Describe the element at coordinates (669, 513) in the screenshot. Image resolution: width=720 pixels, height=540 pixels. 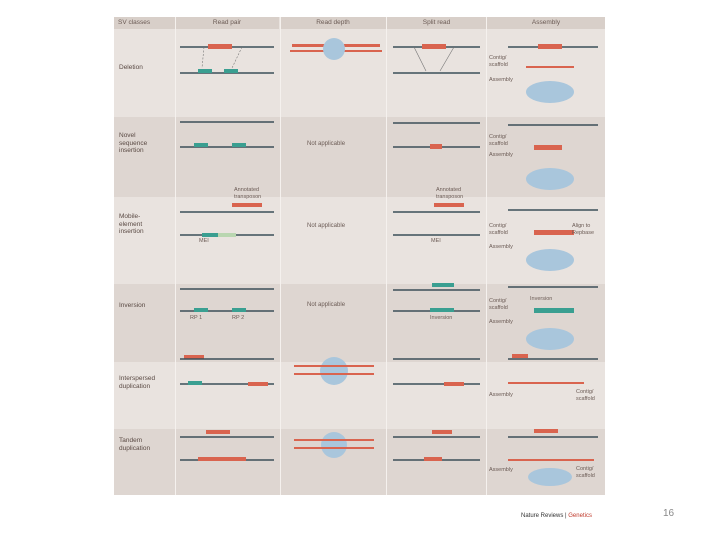
I see `page-number: 16` at that location.